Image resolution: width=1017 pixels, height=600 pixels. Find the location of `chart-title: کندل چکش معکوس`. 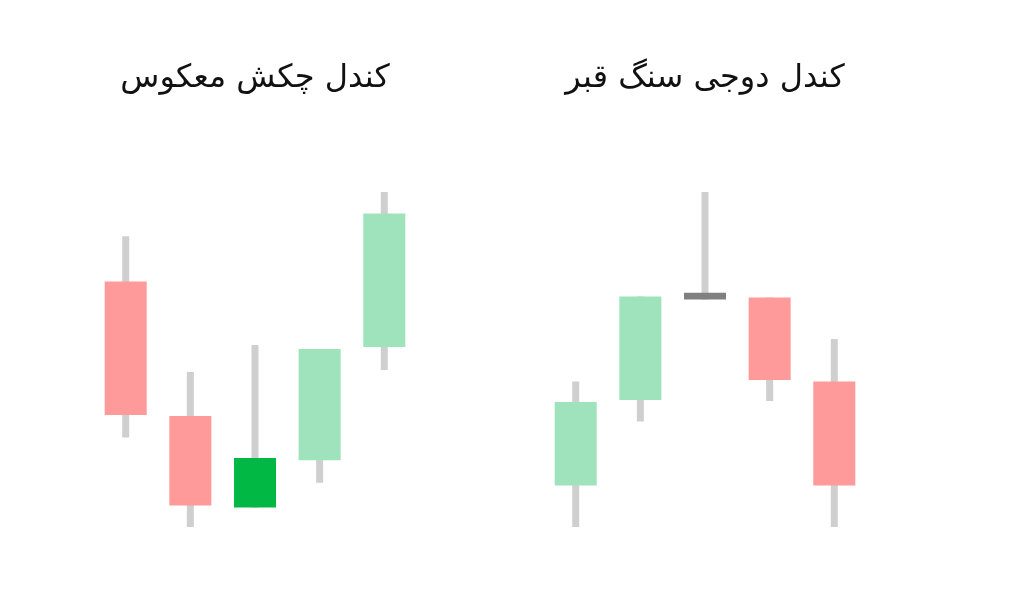

chart-title: کندل چکش معکوس is located at coordinates (255, 75).